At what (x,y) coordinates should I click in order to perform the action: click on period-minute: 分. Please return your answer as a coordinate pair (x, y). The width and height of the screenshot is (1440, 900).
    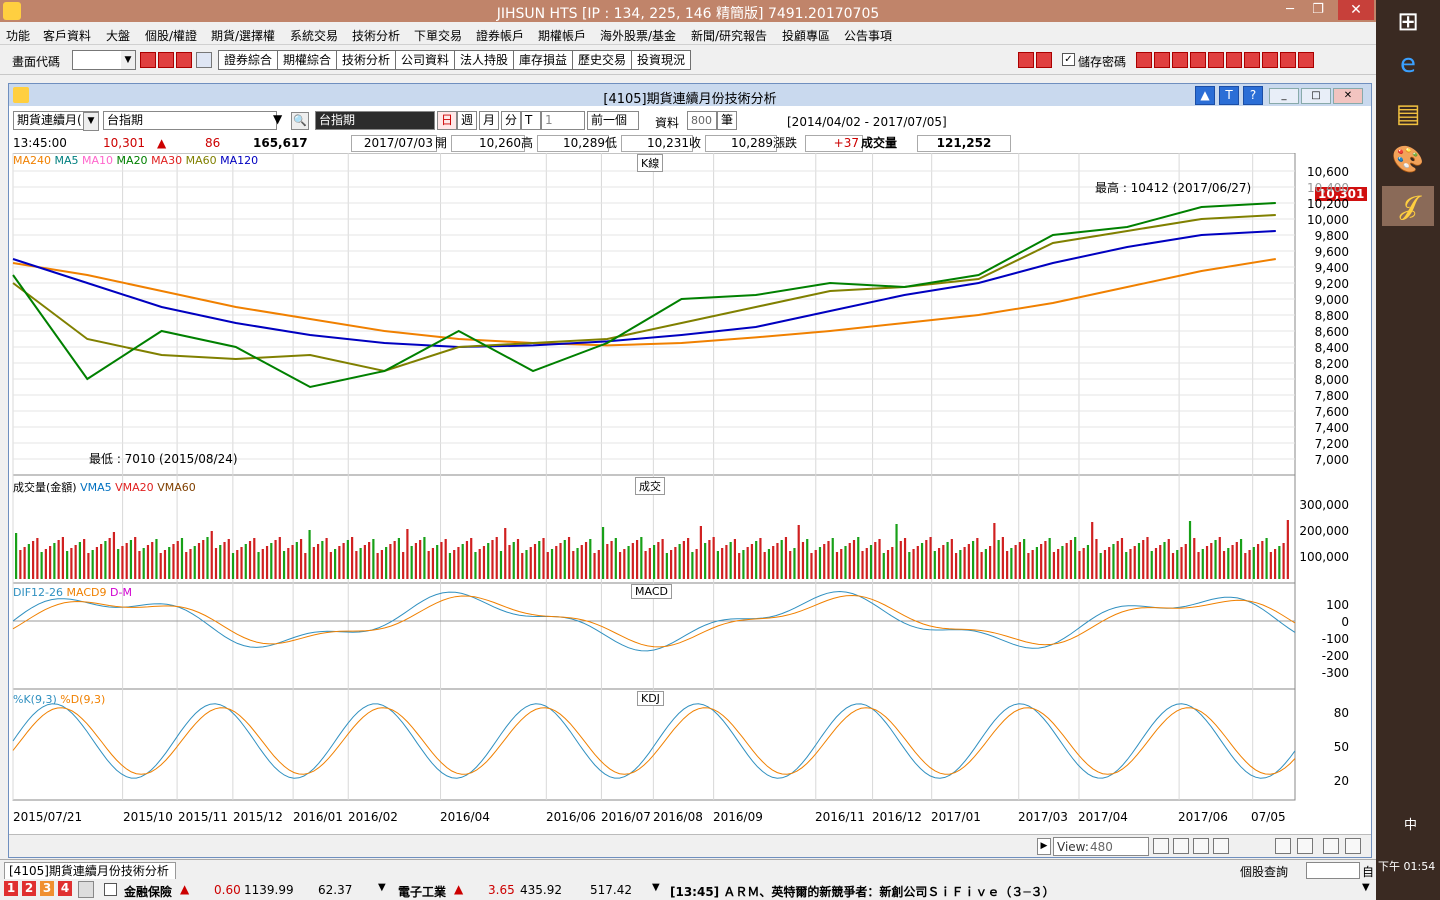
    Looking at the image, I should click on (511, 120).